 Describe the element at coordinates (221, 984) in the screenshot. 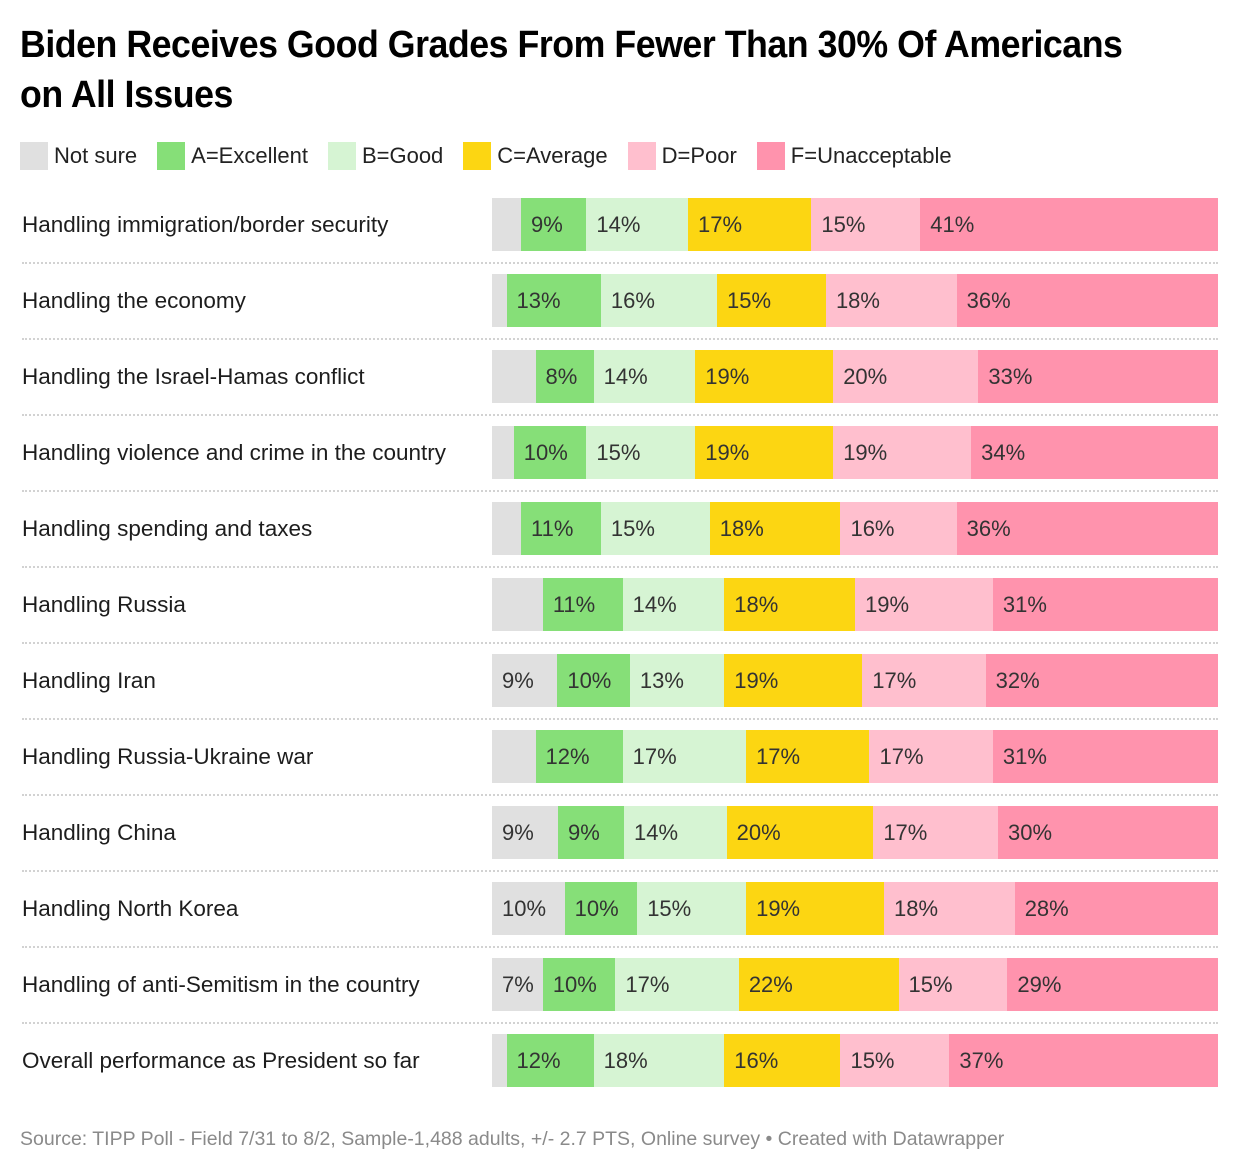

I see `category-label: Handling of anti-Semitism in the country` at that location.